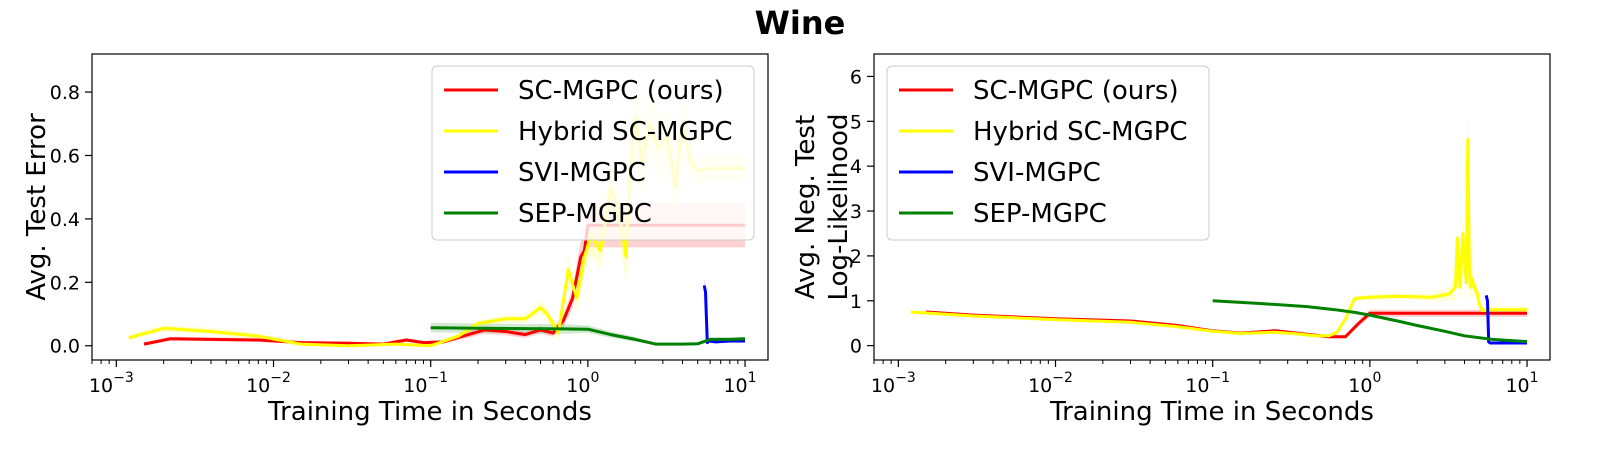 The height and width of the screenshot is (450, 1600). Describe the element at coordinates (856, 77) in the screenshot. I see `y-tick-label: 6` at that location.